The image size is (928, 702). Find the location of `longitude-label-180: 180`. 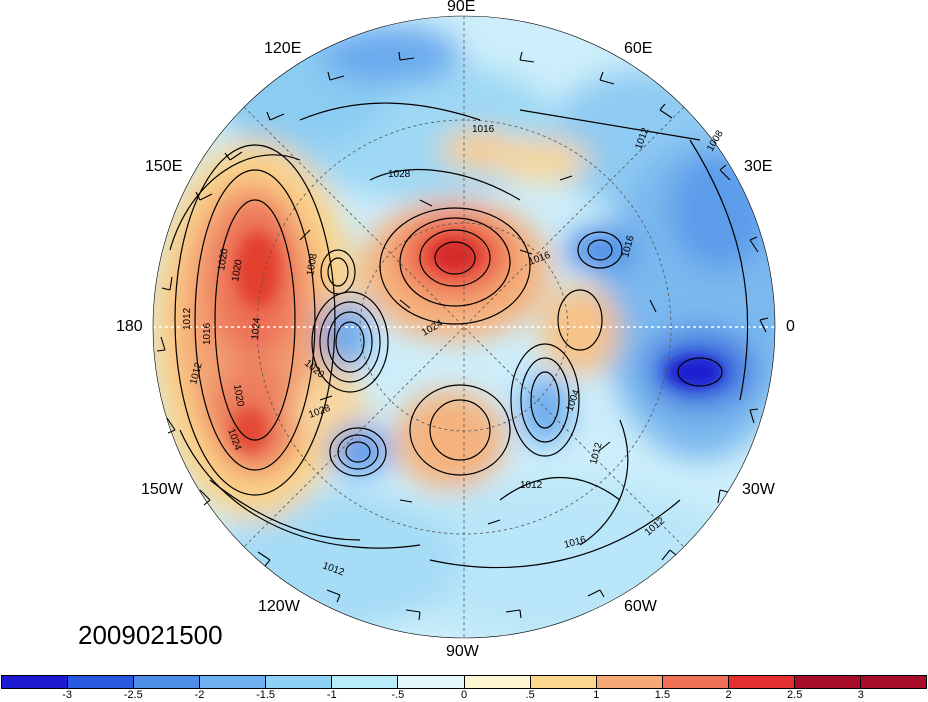

longitude-label-180: 180 is located at coordinates (129, 326).